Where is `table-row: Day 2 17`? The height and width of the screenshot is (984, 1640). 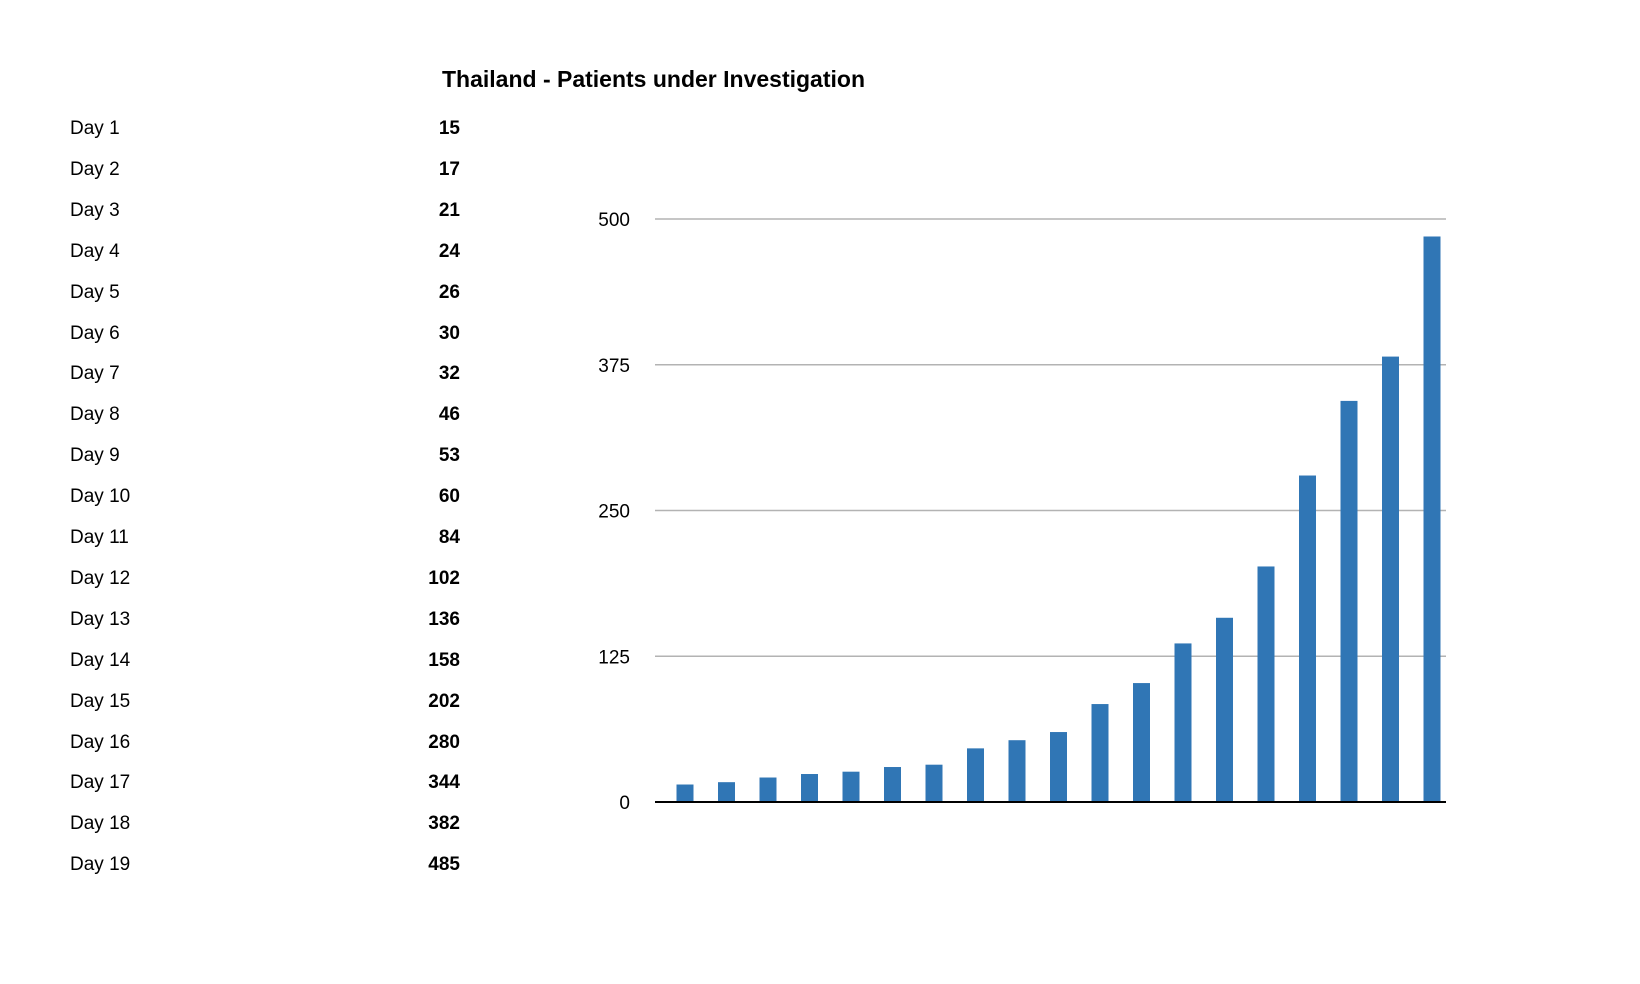
table-row: Day 2 17 is located at coordinates (265, 174).